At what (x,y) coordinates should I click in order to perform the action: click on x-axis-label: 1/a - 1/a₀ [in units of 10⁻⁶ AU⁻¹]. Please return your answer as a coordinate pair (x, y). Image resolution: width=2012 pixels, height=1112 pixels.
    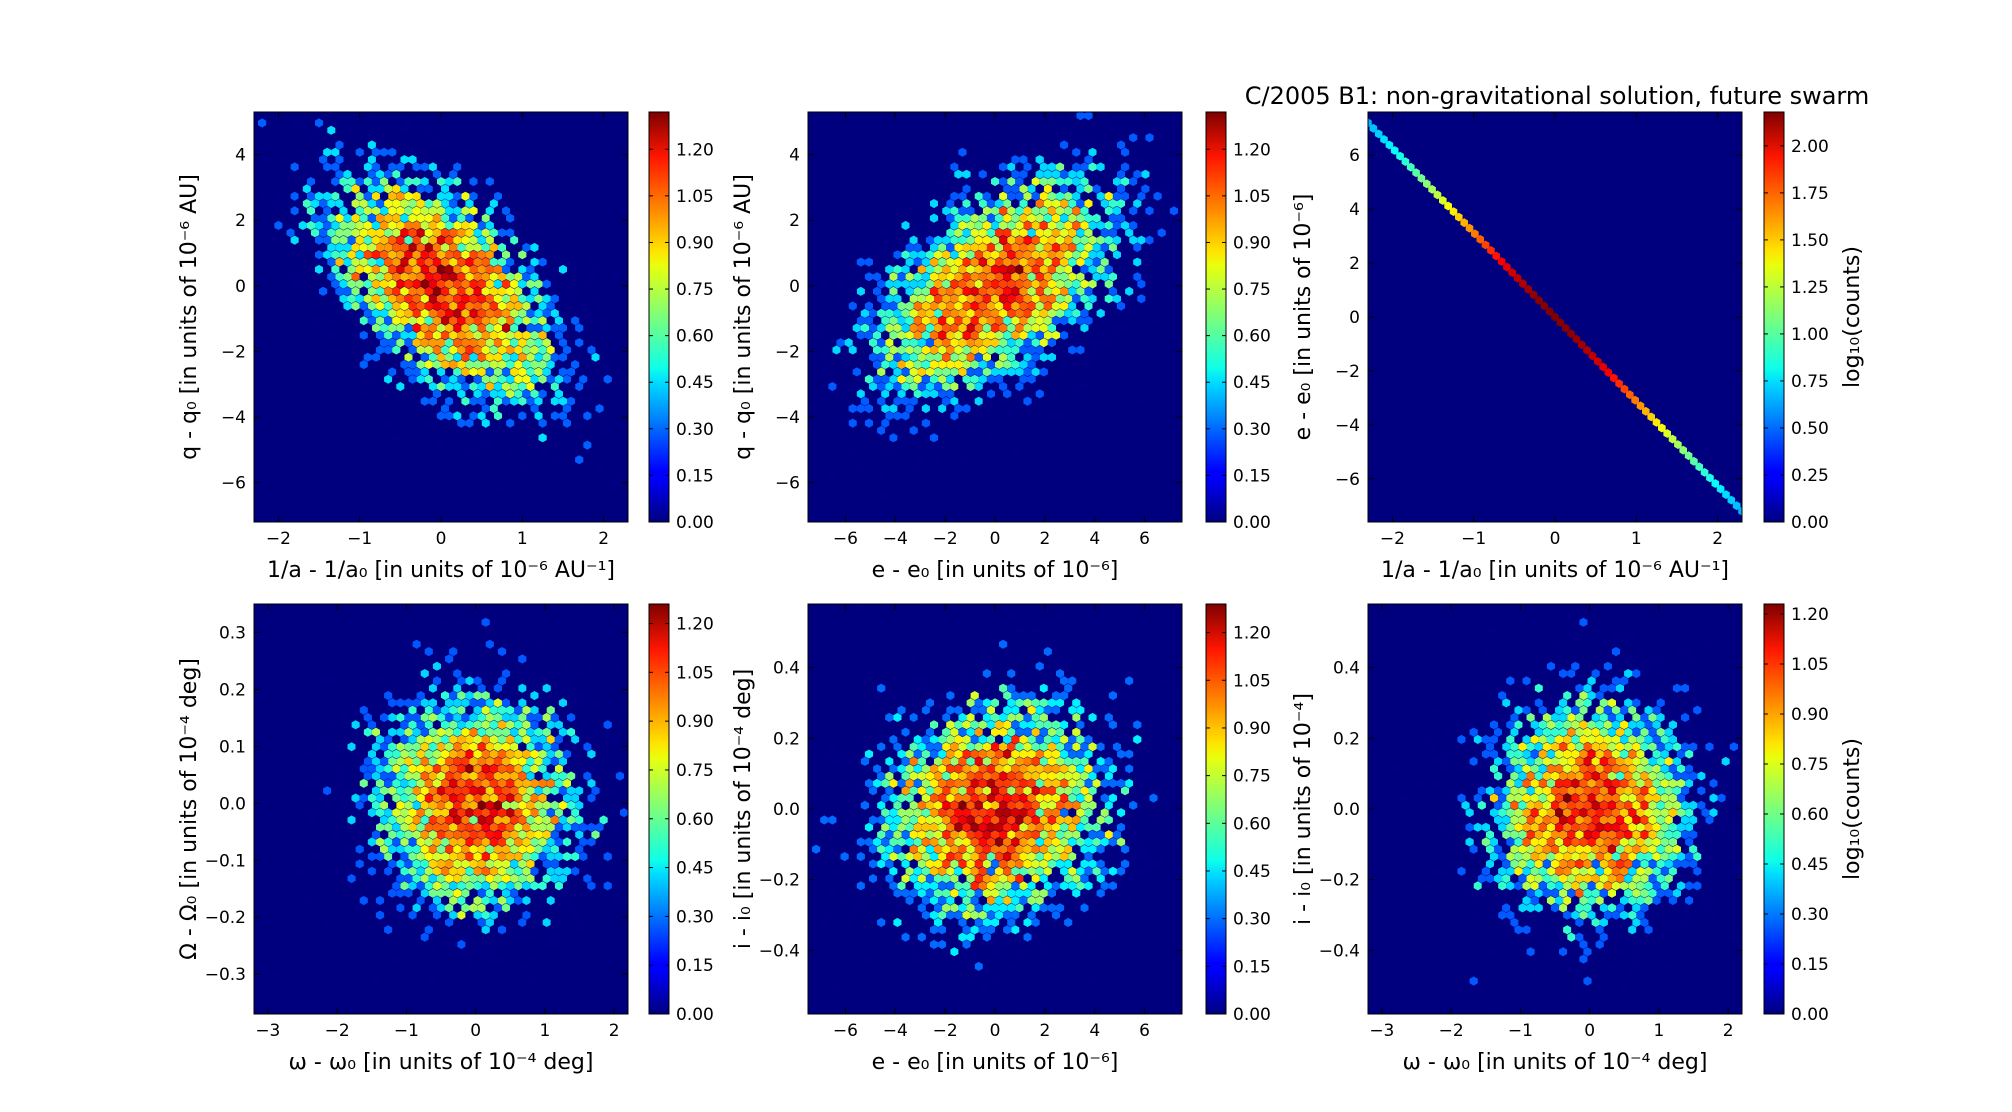
    Looking at the image, I should click on (441, 570).